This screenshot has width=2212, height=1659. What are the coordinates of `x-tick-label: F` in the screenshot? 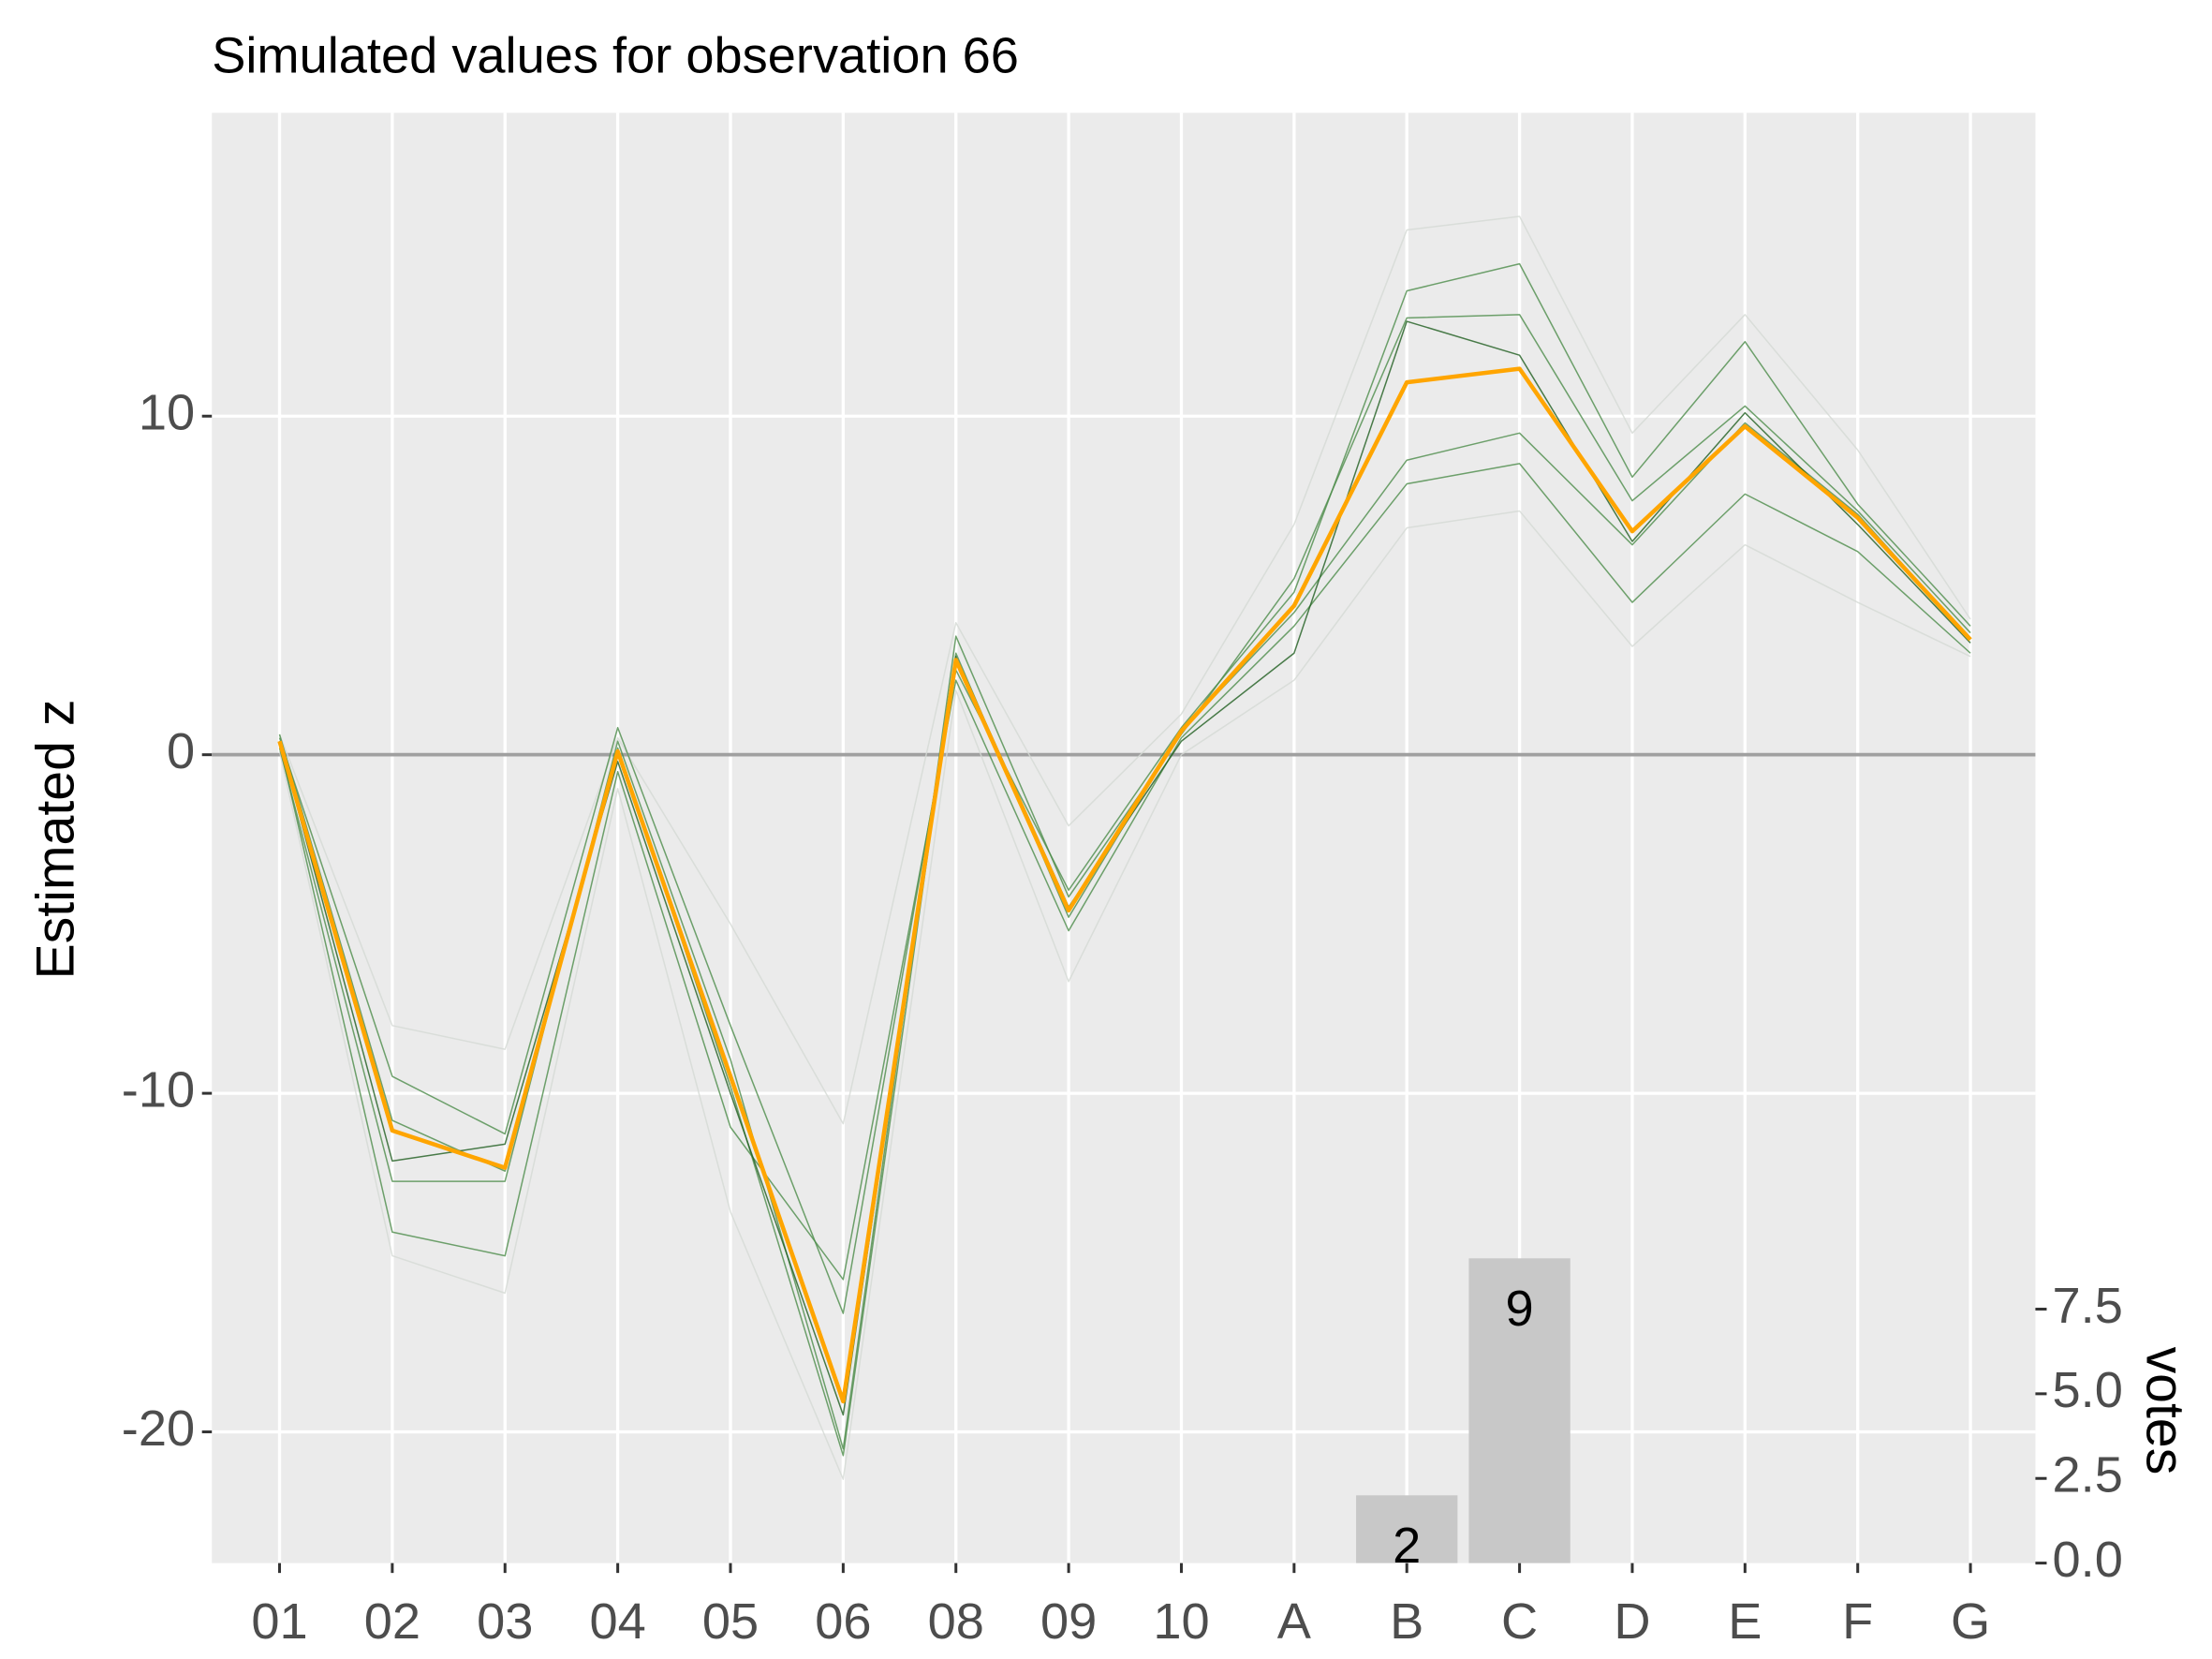 It's located at (1858, 1621).